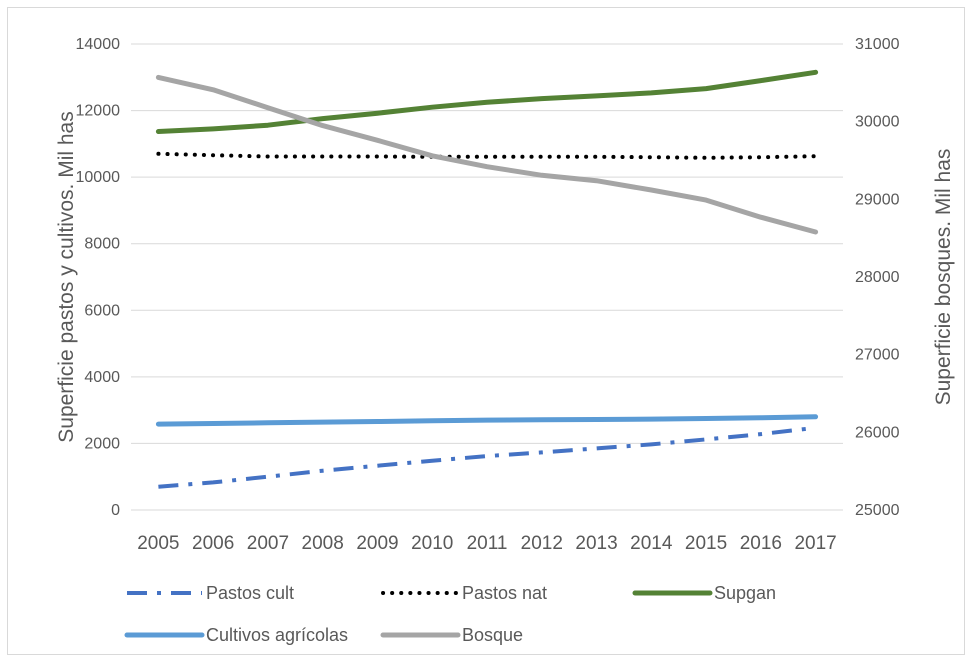 The width and height of the screenshot is (975, 664). Describe the element at coordinates (487, 457) in the screenshot. I see `series-line-pastos-cult` at that location.